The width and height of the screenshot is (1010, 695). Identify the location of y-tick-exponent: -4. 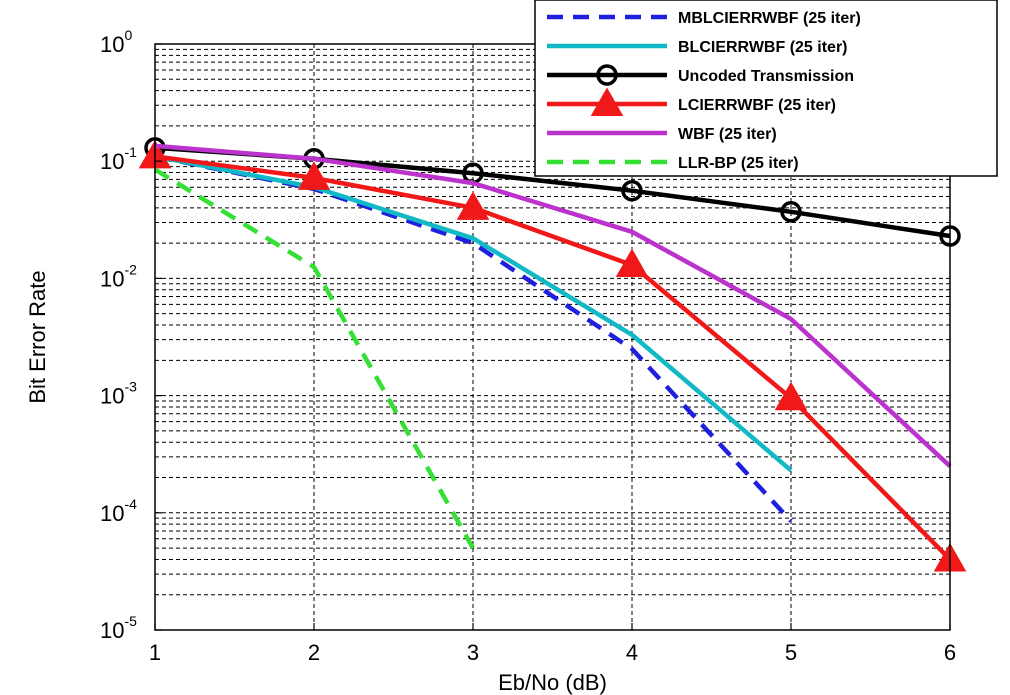
(130, 504).